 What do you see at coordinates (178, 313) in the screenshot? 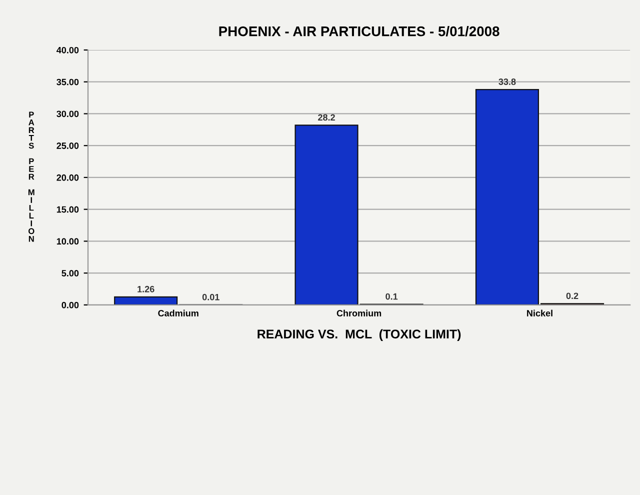
I see `x-tick-label: Cadmium` at bounding box center [178, 313].